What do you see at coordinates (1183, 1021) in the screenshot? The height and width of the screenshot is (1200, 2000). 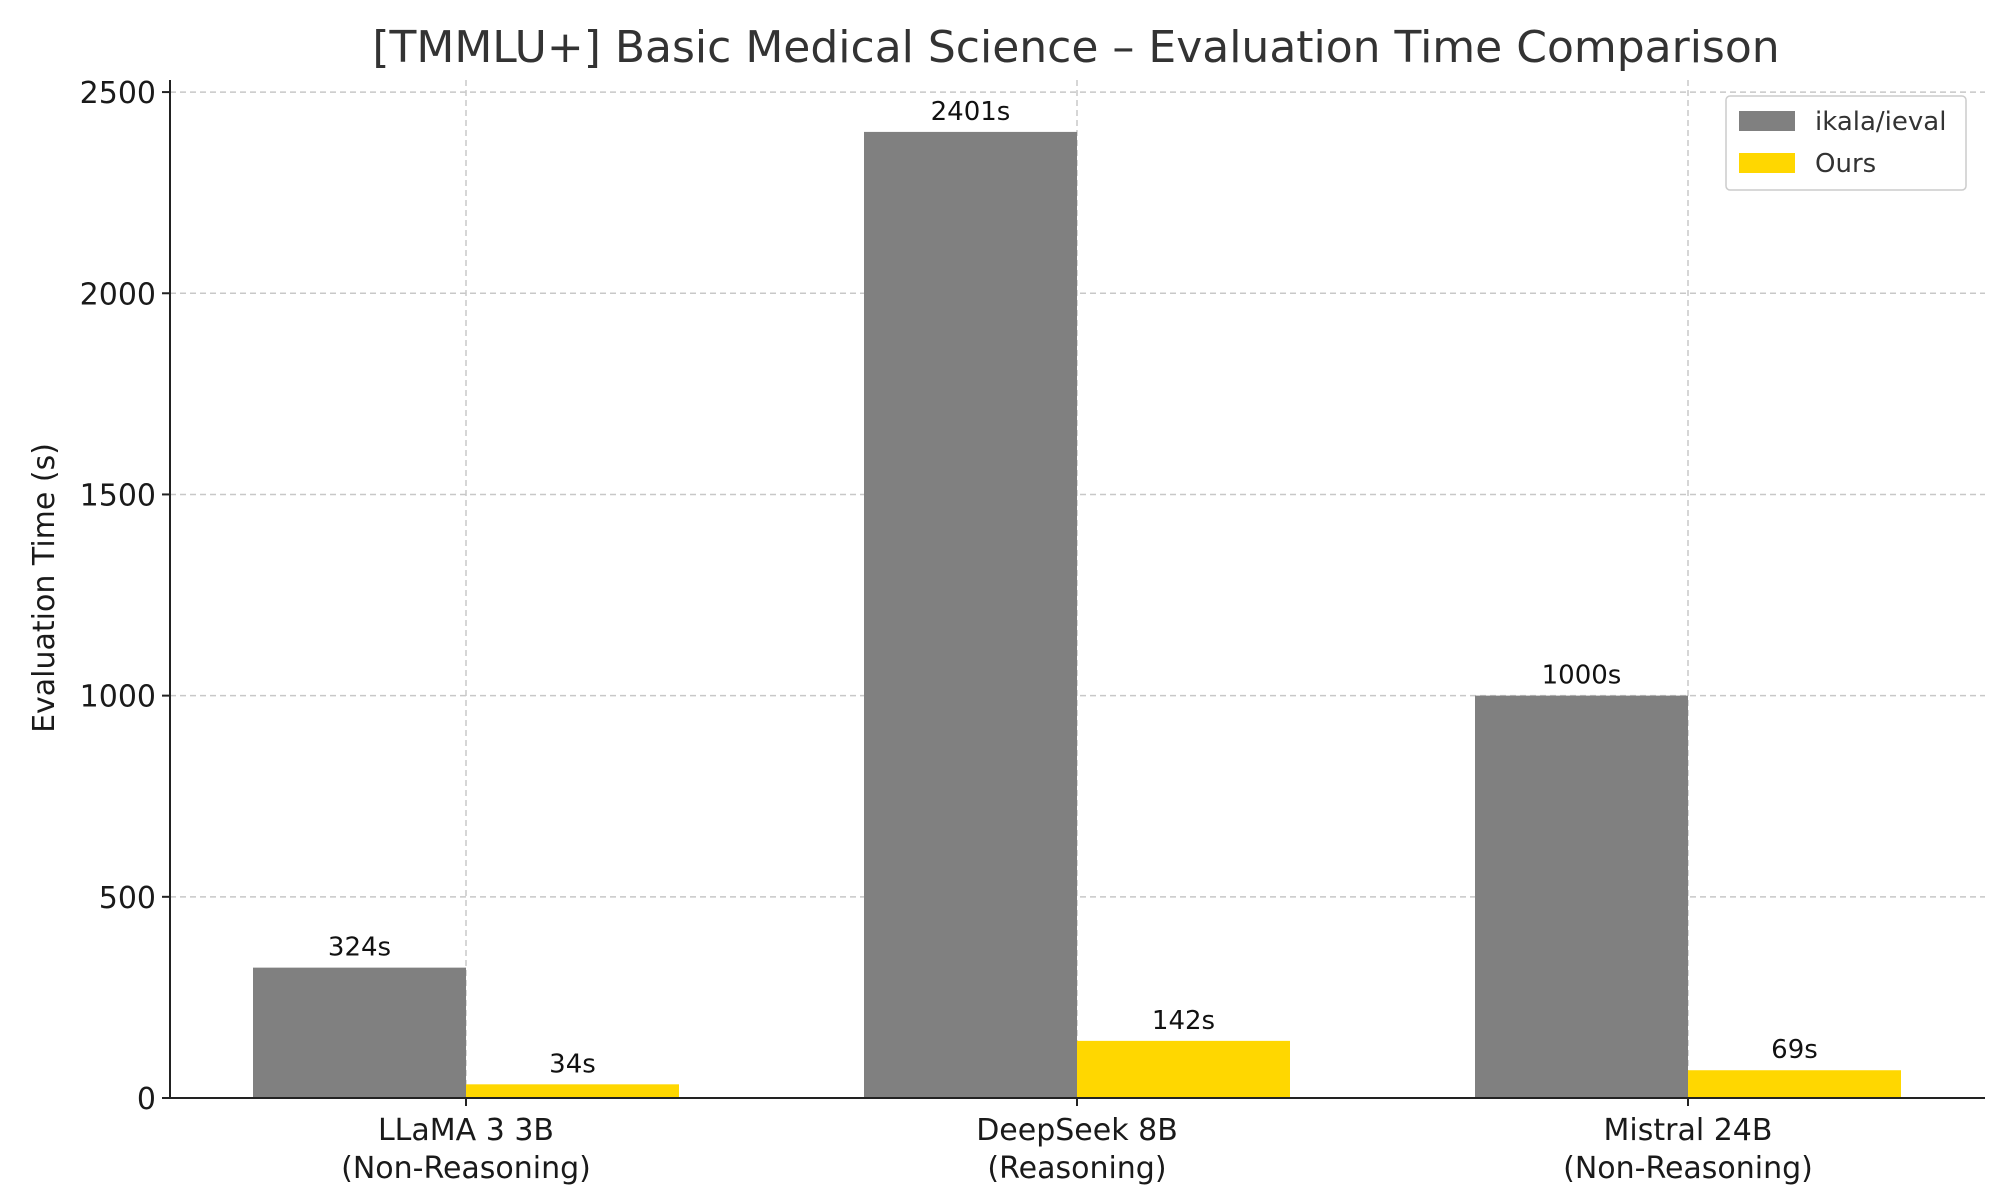 I see `bar-value-label-1-1: 142s` at bounding box center [1183, 1021].